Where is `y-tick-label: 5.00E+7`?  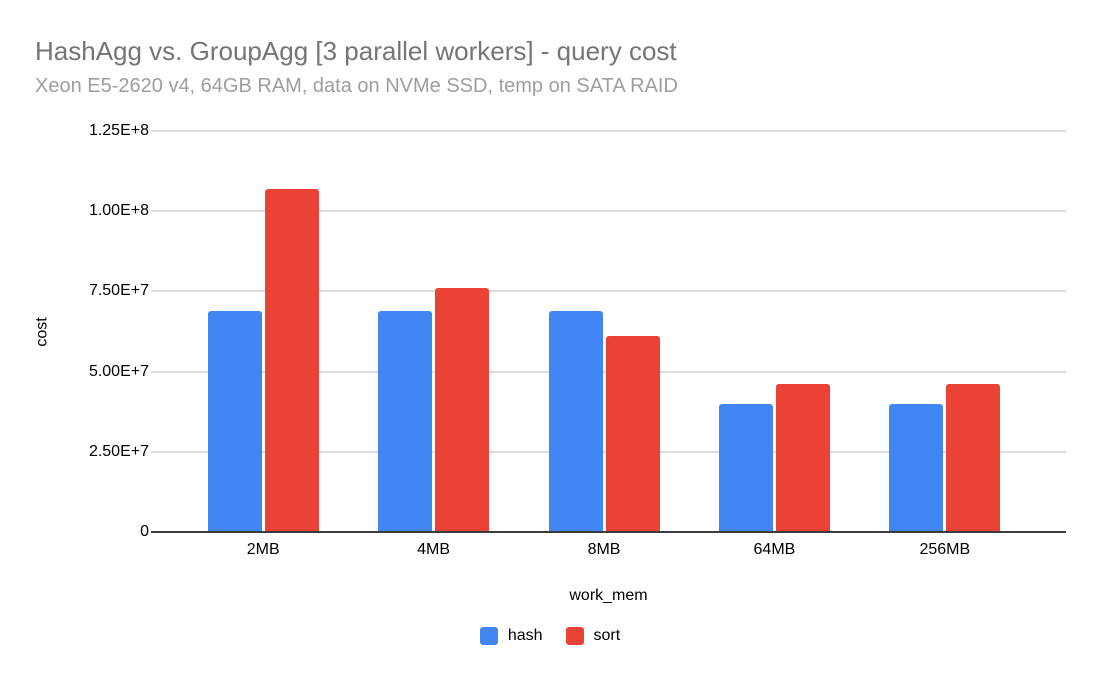
y-tick-label: 5.00E+7 is located at coordinates (118, 371).